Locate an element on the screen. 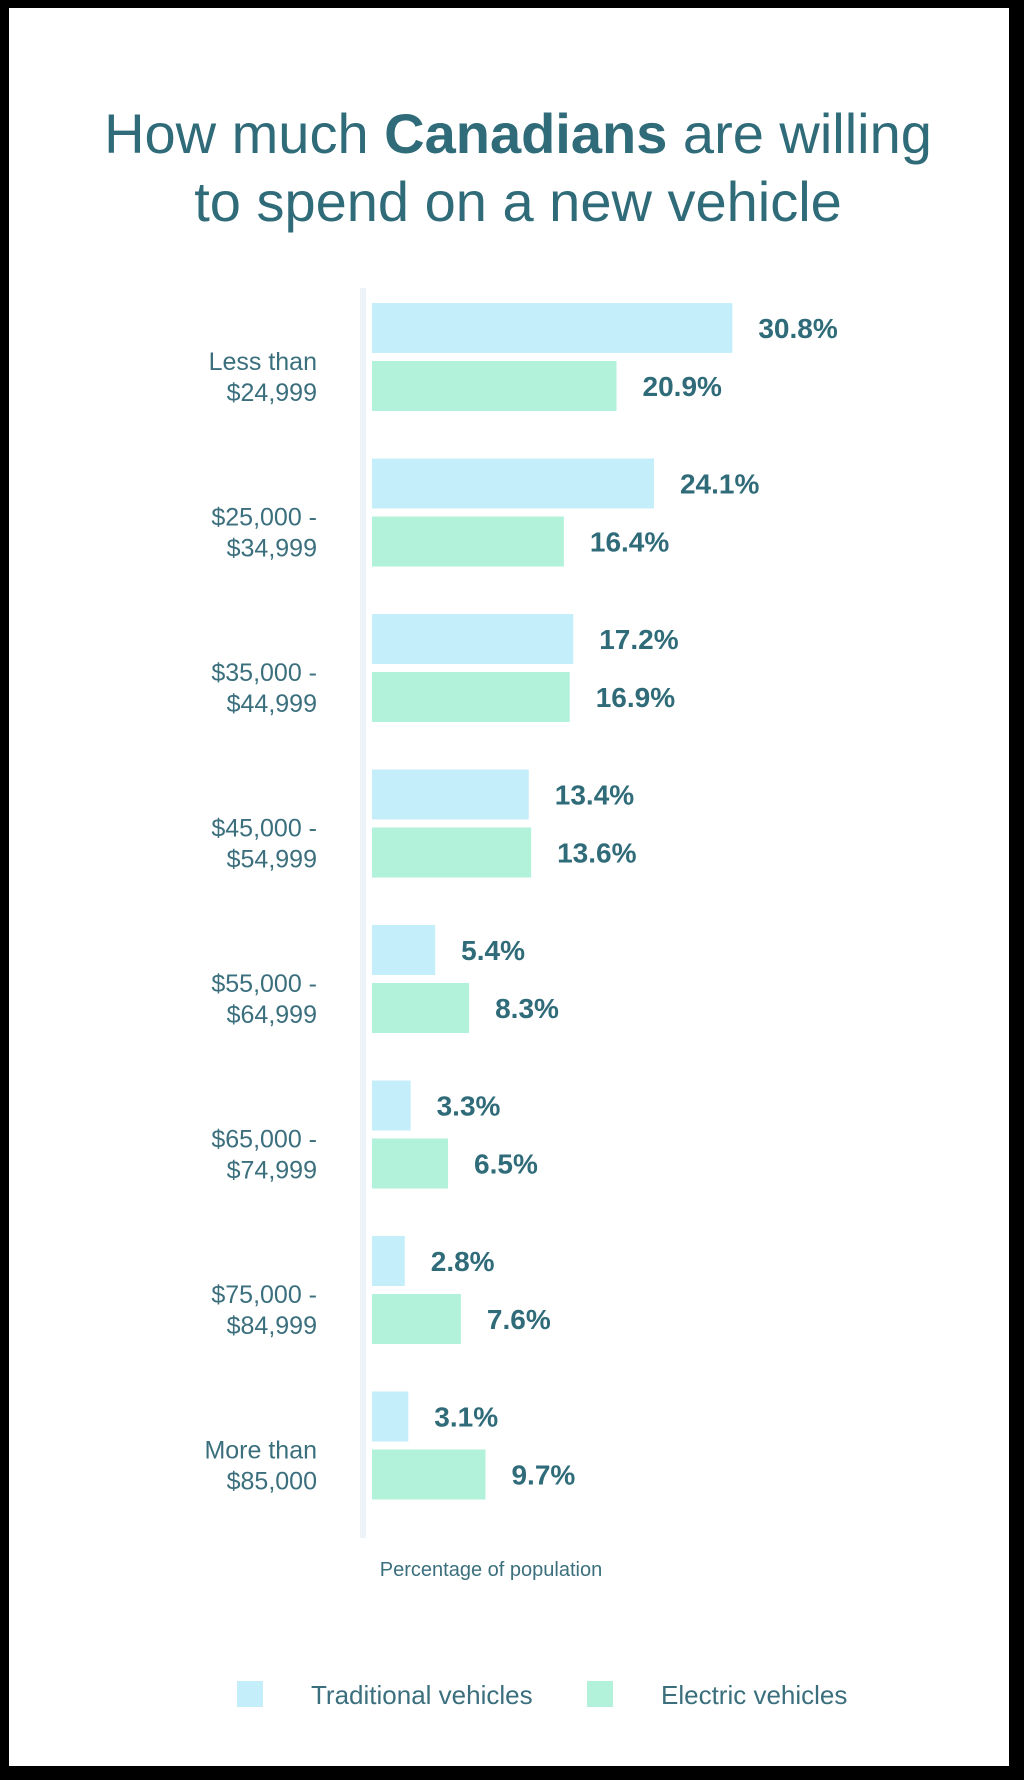 Image resolution: width=1024 pixels, height=1780 pixels. value-label-electric: 13.6% is located at coordinates (596, 853).